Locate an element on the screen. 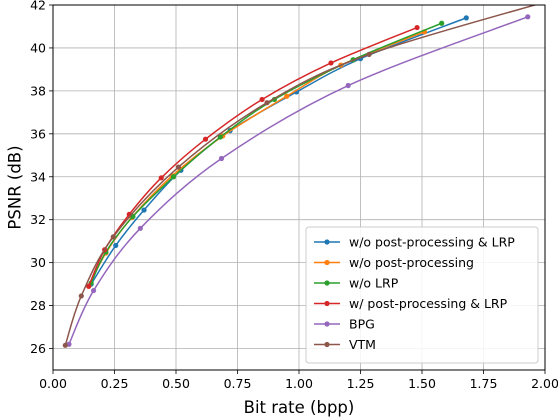  x-tick-label: 2.00 is located at coordinates (544, 383).